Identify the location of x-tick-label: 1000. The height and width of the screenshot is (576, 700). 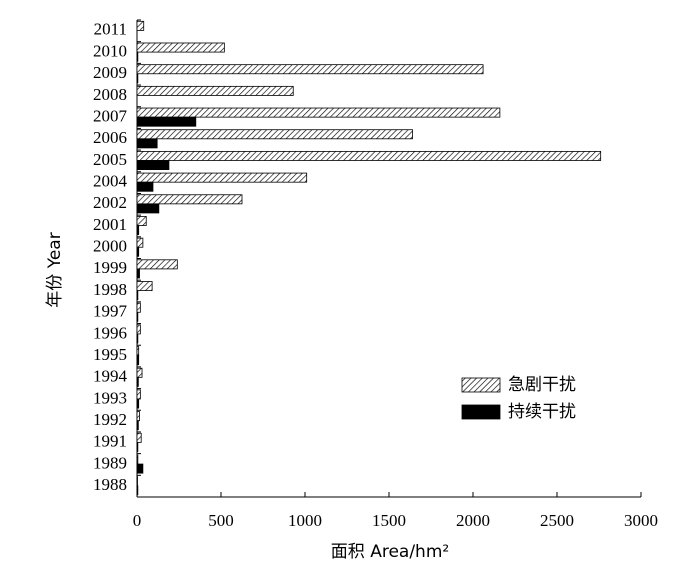
(305, 520).